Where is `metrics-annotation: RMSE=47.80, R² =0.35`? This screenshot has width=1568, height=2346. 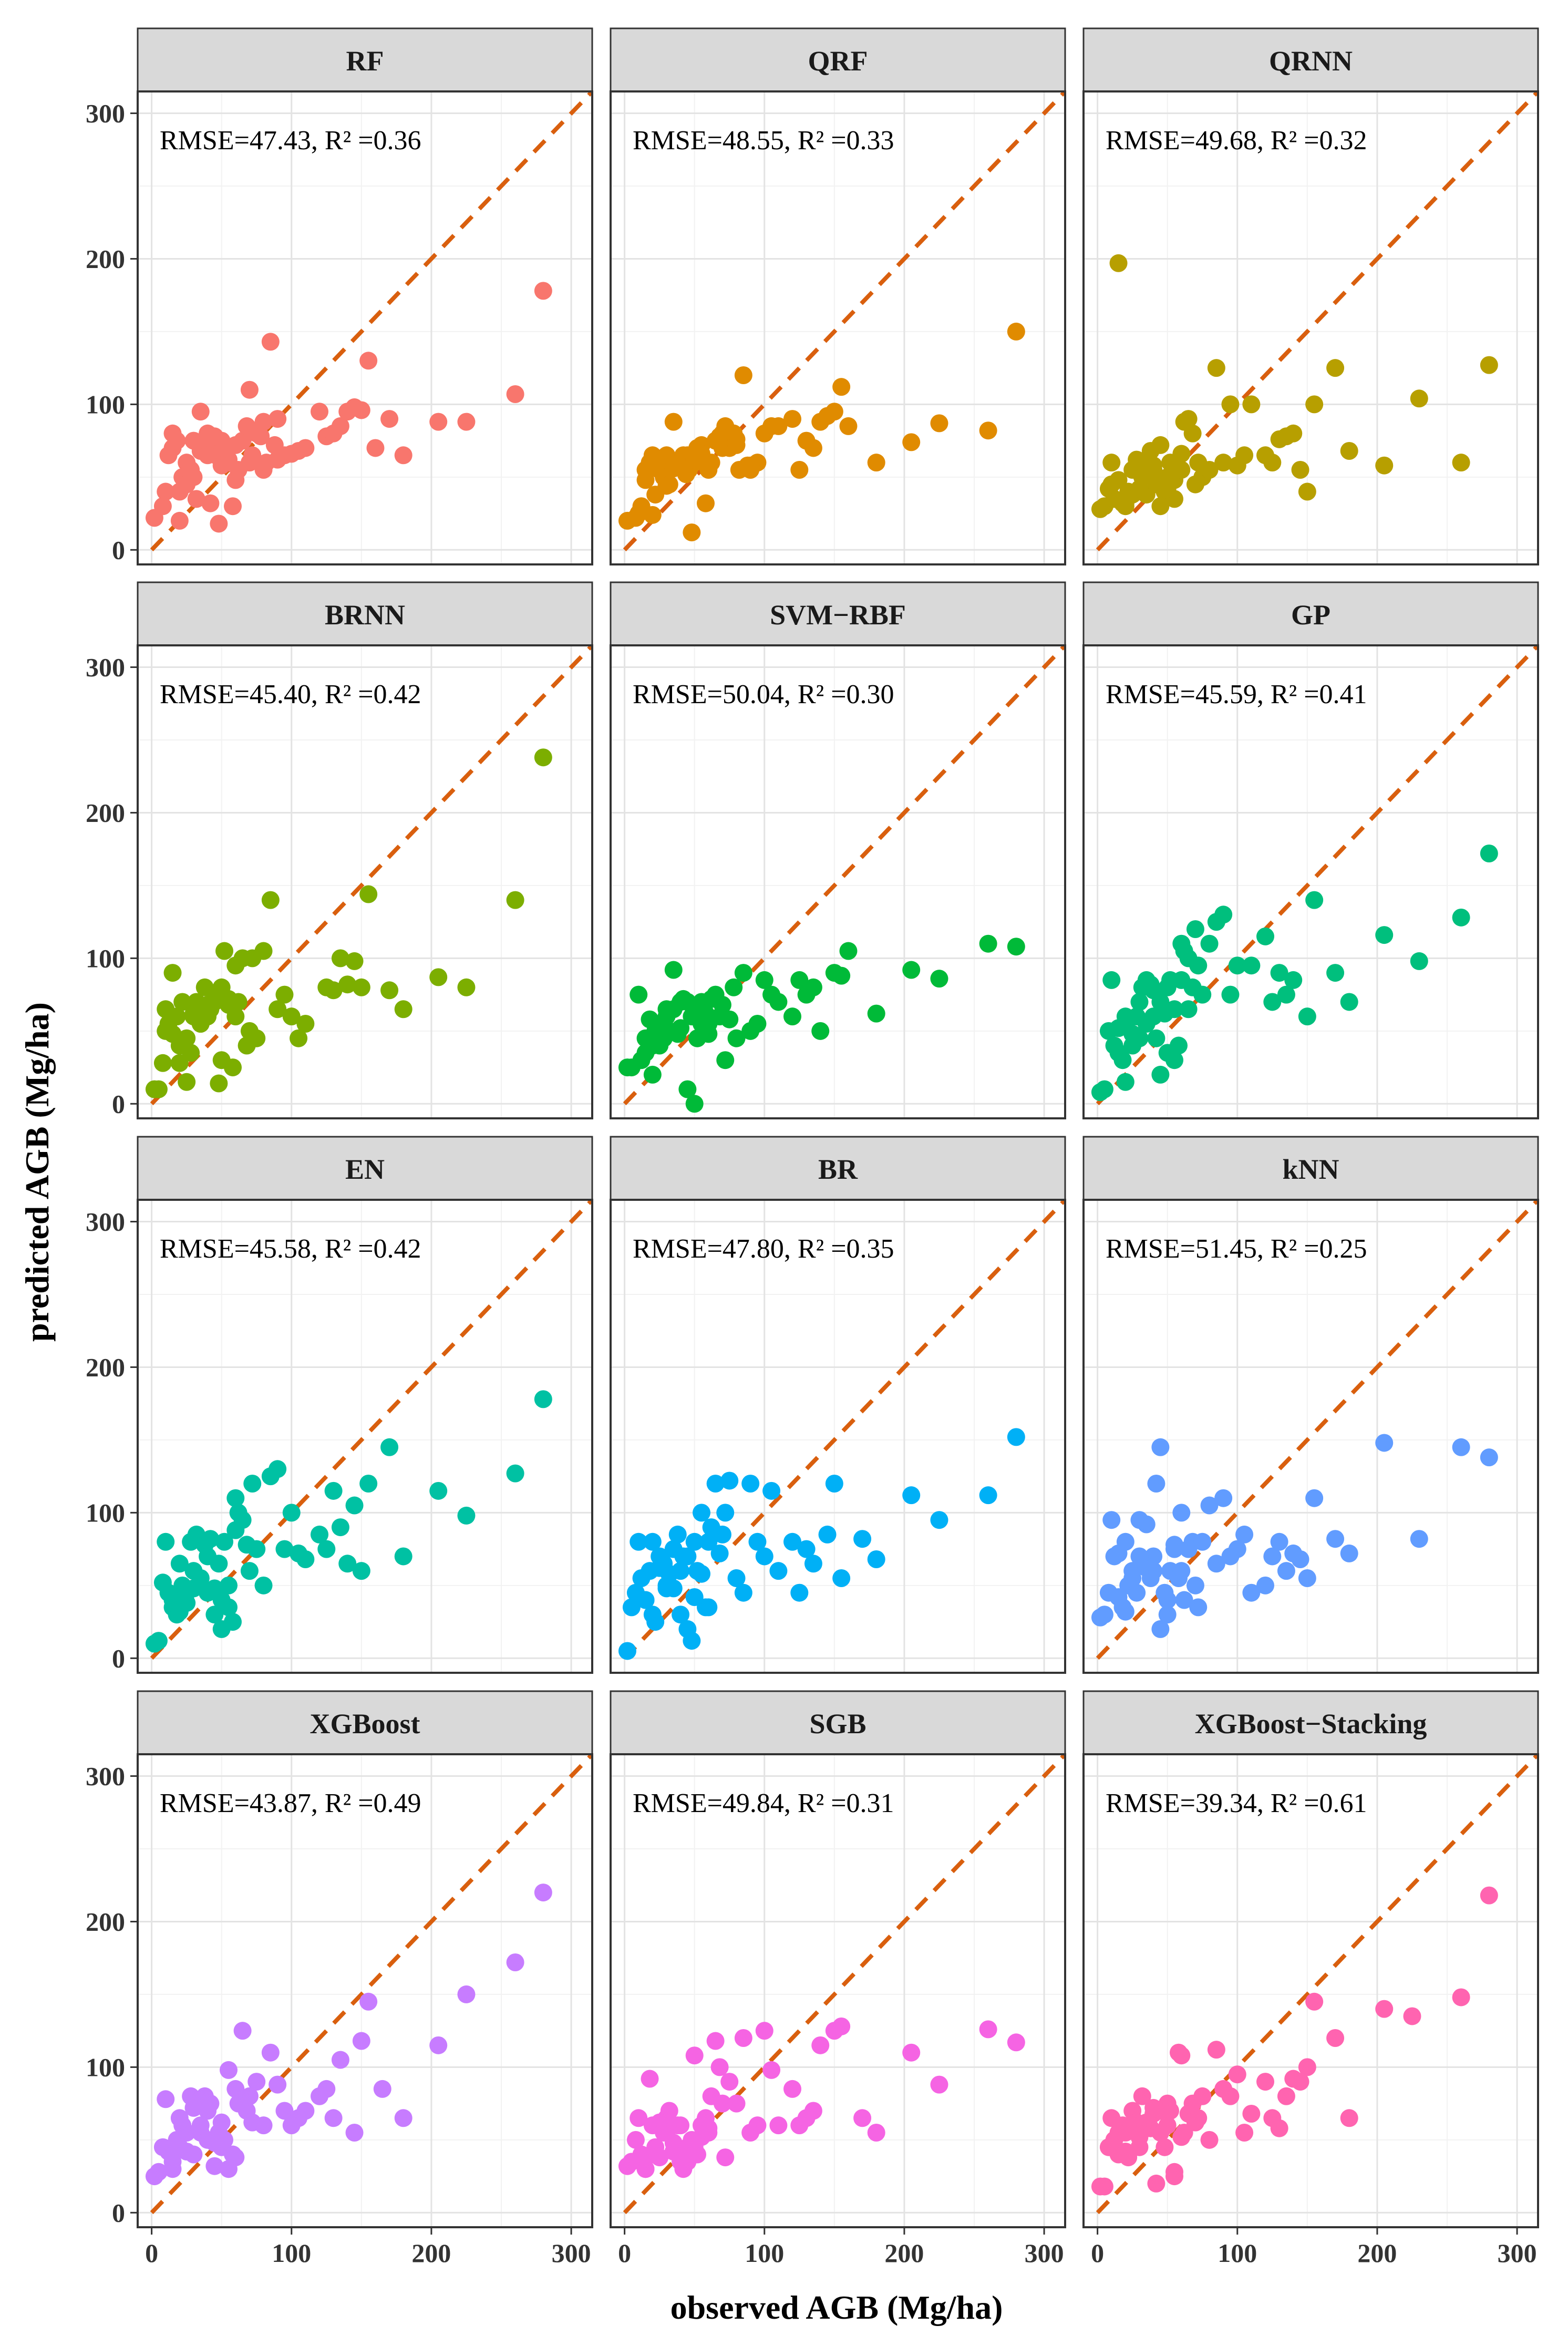 metrics-annotation: RMSE=47.80, R² =0.35 is located at coordinates (764, 1249).